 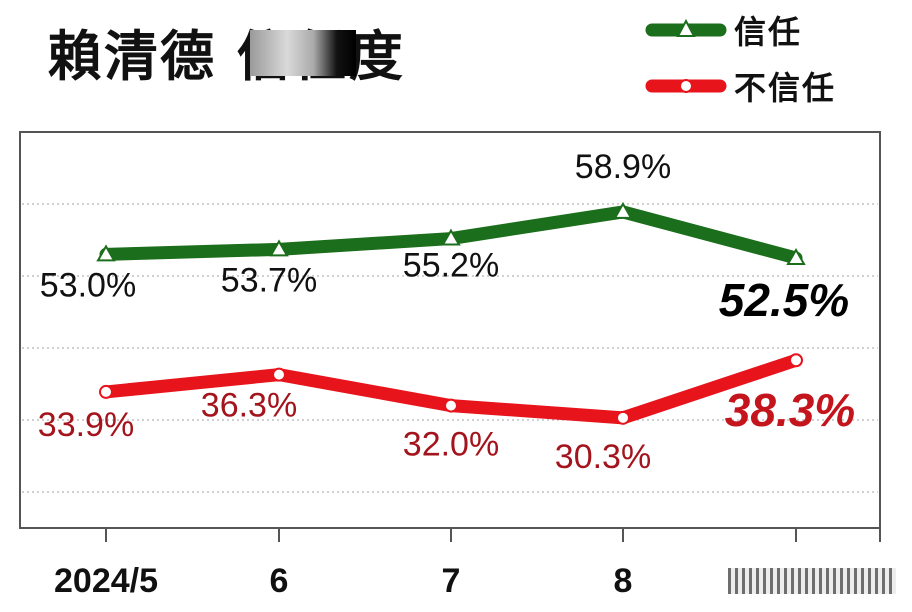 I want to click on triangle-icon, so click(x=686, y=27).